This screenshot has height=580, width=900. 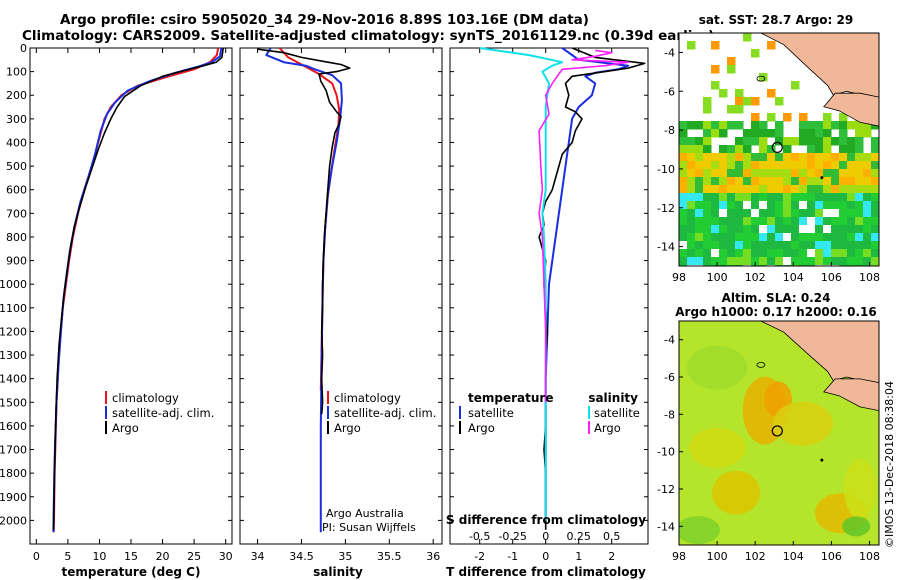 I want to click on sst-lat-label: -10, so click(x=666, y=169).